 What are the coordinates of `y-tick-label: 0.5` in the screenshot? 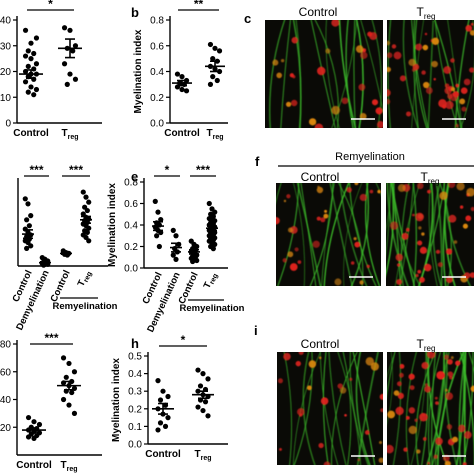 It's located at (135, 357).